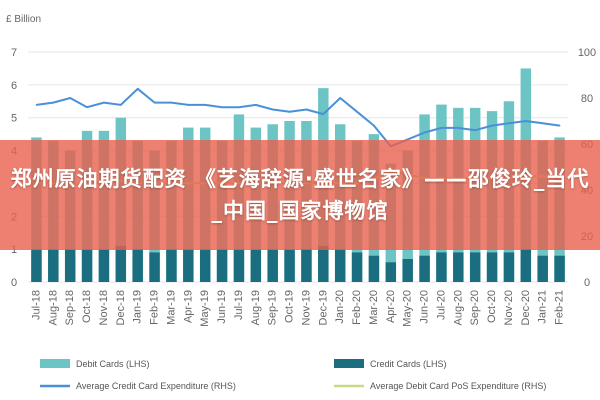 The width and height of the screenshot is (600, 400). Describe the element at coordinates (14, 53) in the screenshot. I see `left-tick-label: 7` at that location.